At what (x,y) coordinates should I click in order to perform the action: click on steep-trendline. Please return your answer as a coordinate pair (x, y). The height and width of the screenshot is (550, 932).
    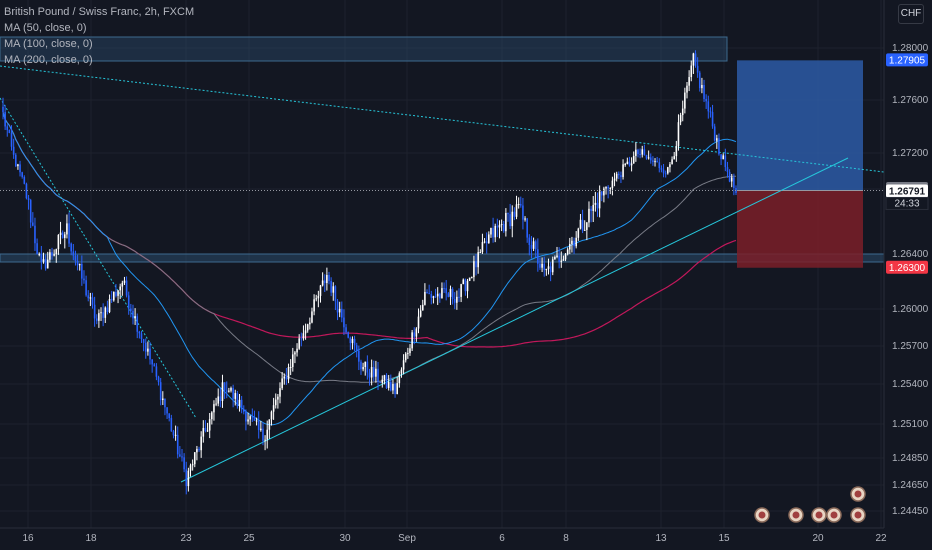
    Looking at the image, I should click on (98, 258).